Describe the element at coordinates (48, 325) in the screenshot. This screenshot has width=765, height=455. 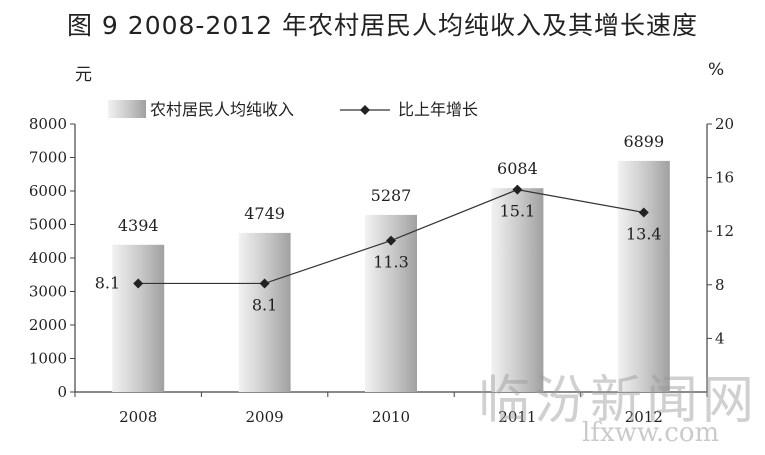
I see `left-tick-label: 2000` at that location.